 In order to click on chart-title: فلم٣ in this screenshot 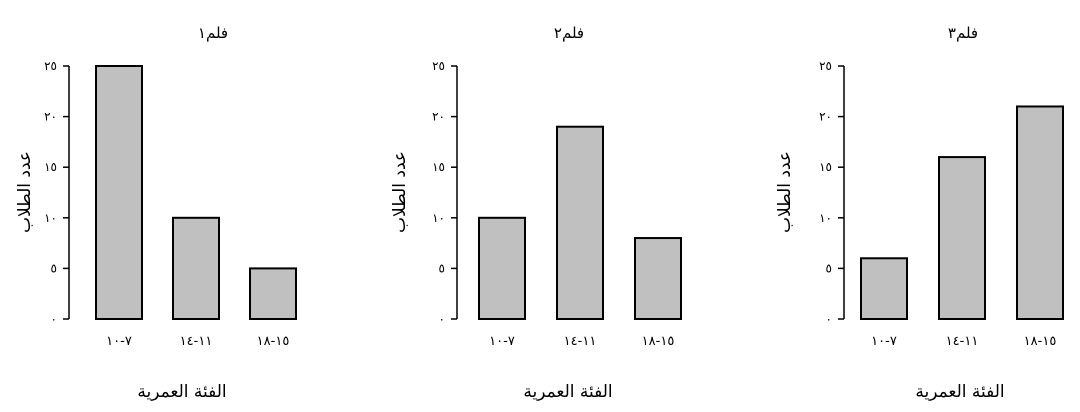, I will do `click(963, 33)`.